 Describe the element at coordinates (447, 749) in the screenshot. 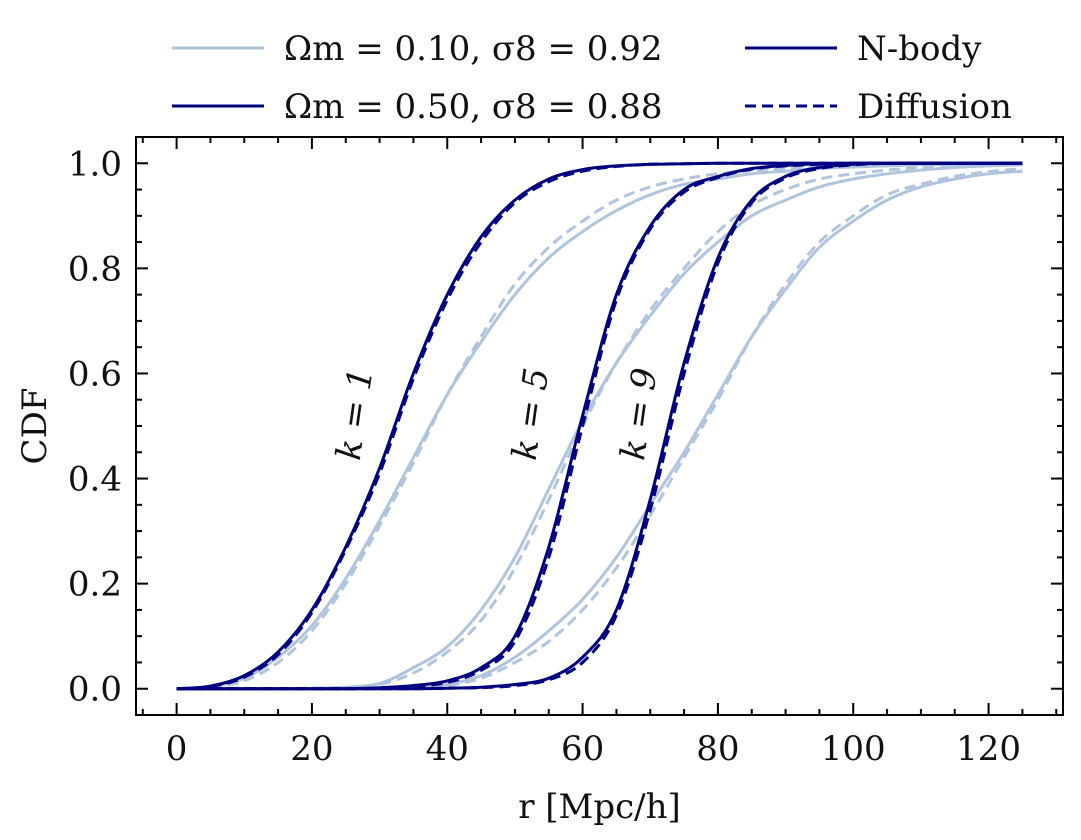

I see `x-tick-label: 40` at that location.